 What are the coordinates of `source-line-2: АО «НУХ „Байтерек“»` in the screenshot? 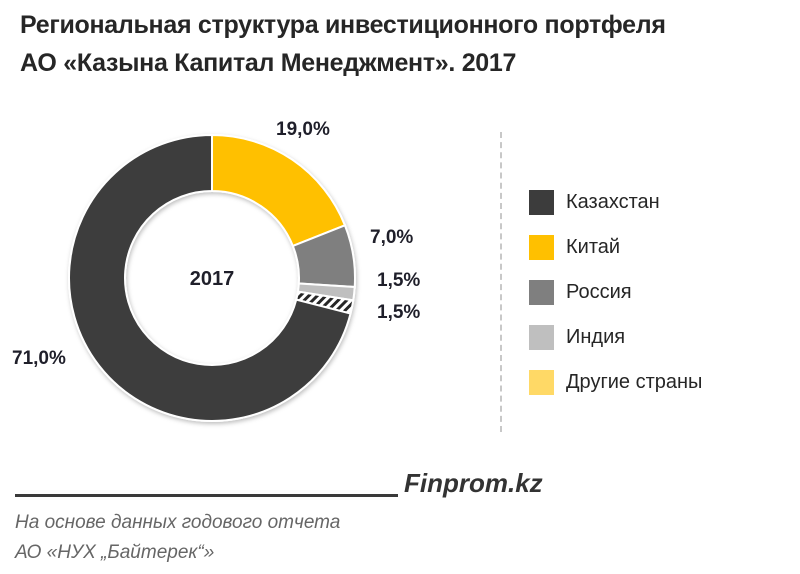 It's located at (115, 552).